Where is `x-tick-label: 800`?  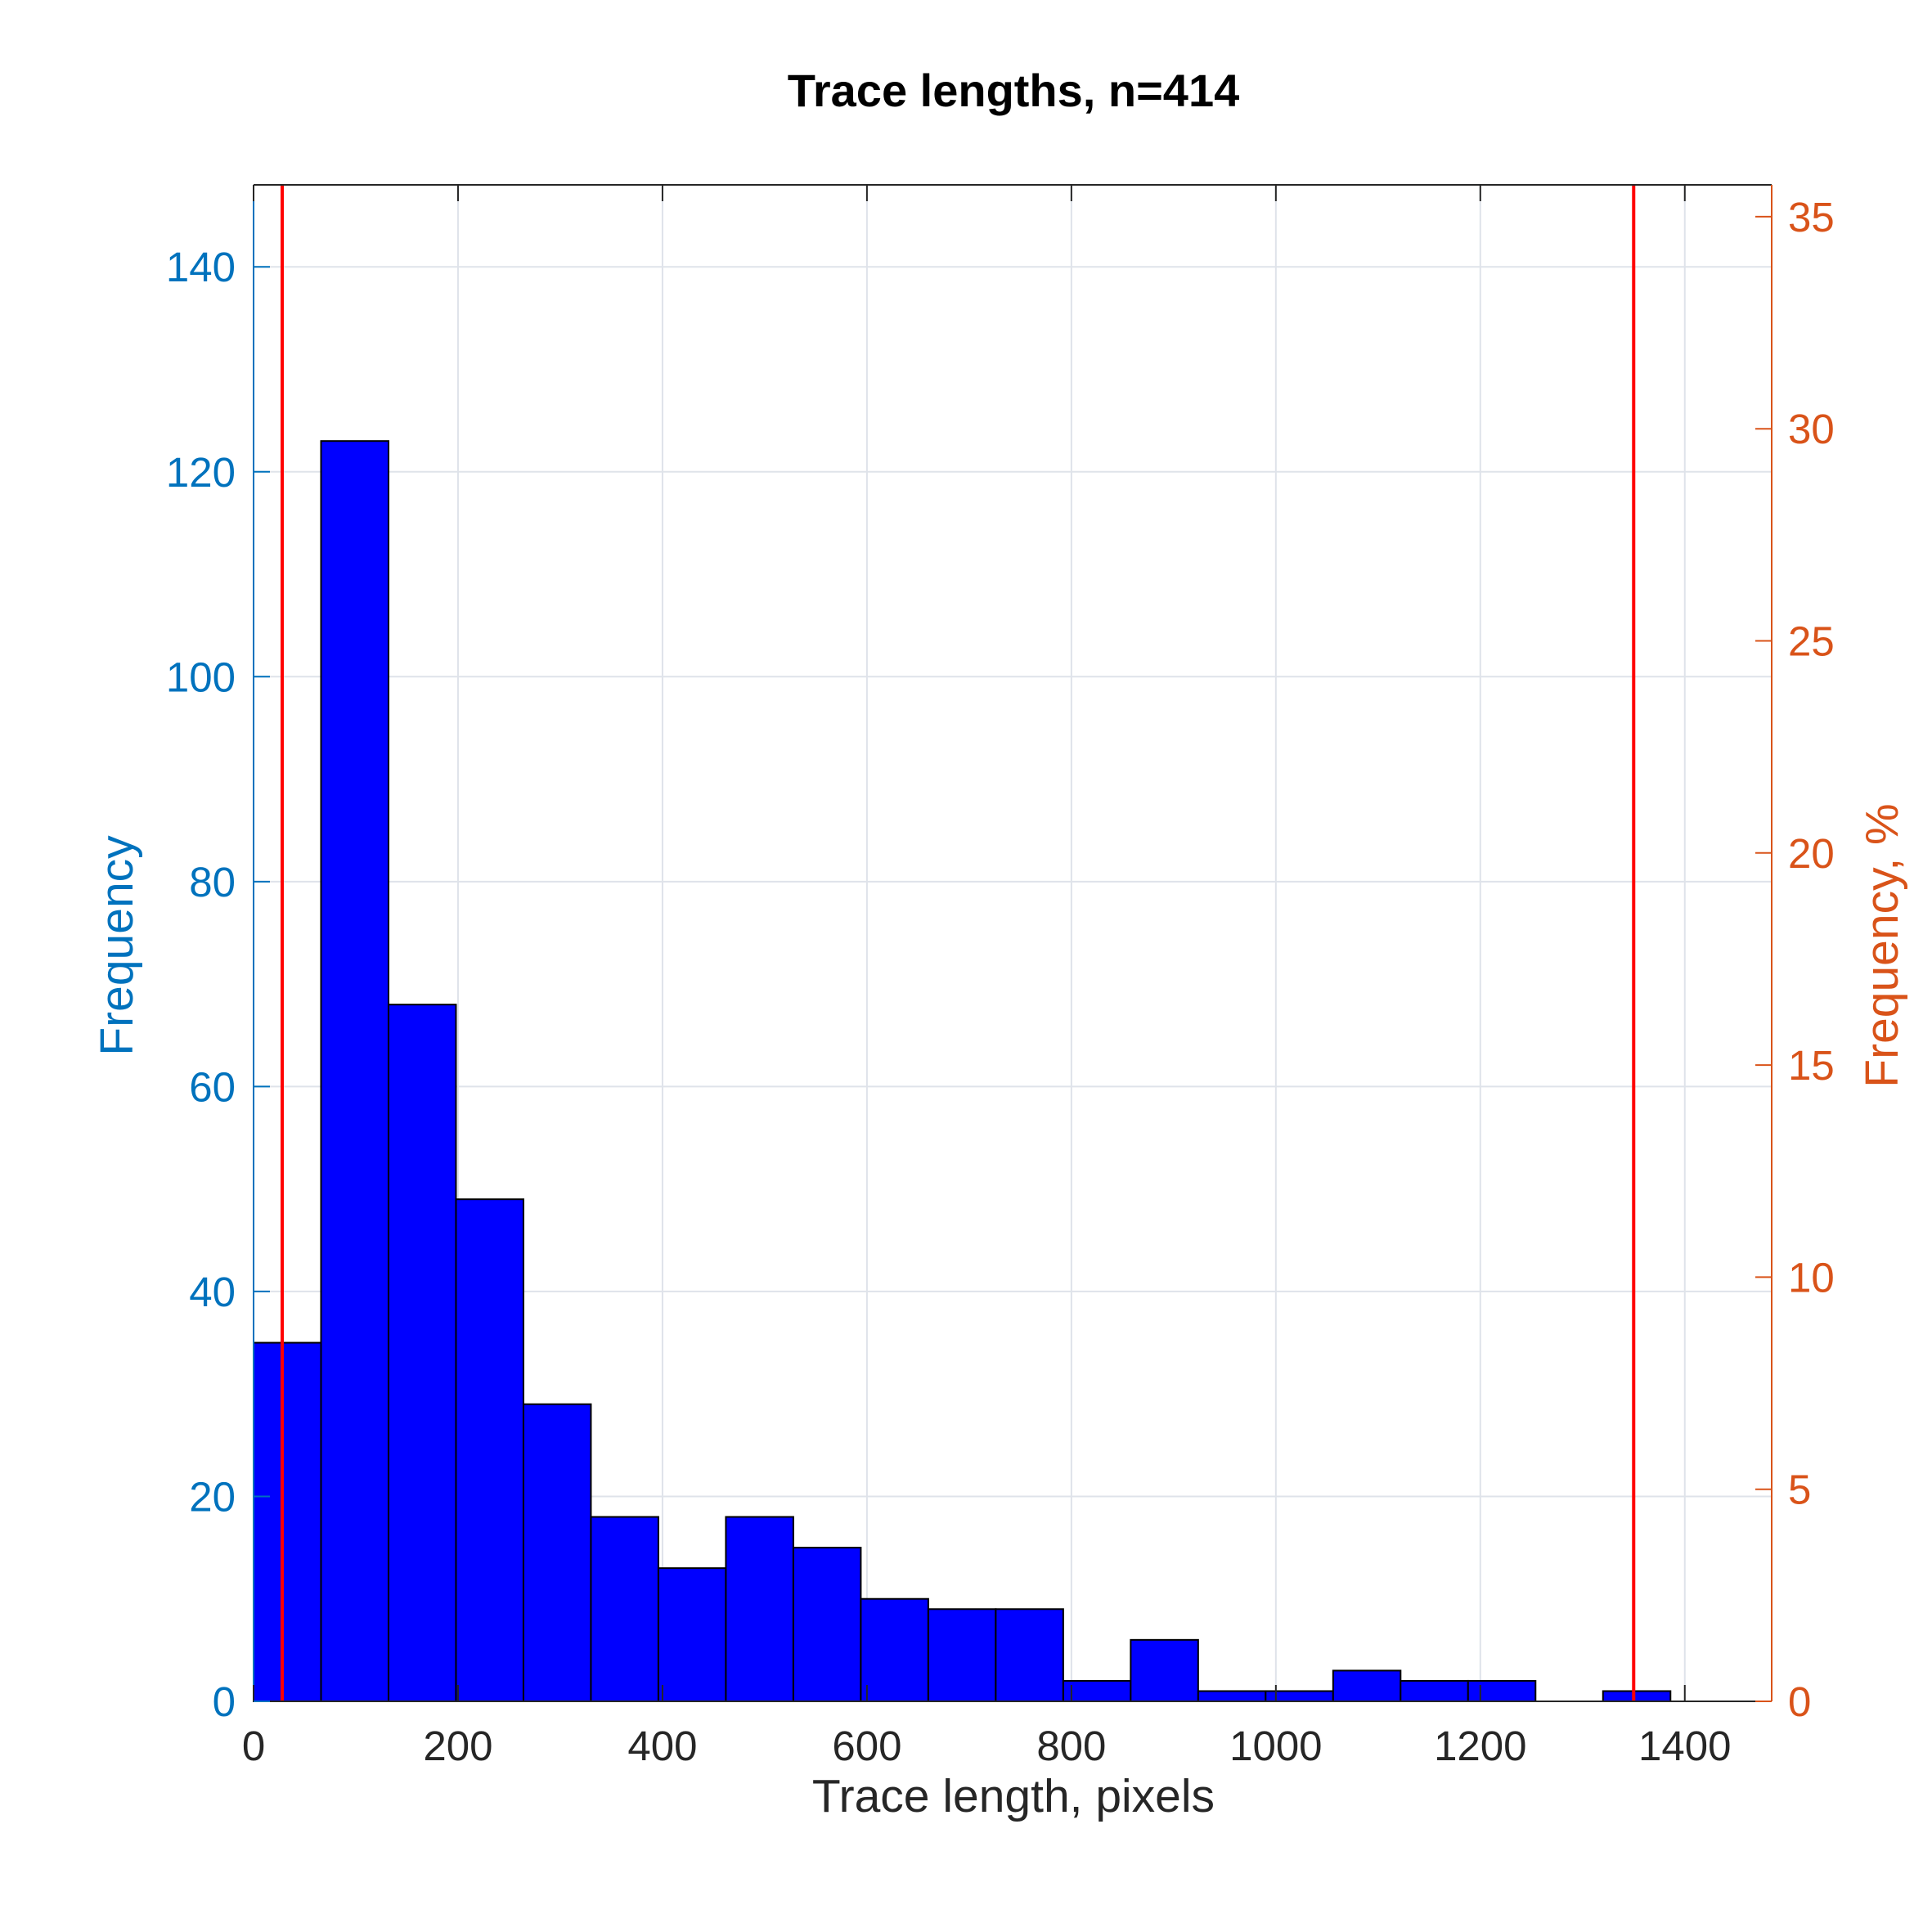 x-tick-label: 800 is located at coordinates (1071, 1746).